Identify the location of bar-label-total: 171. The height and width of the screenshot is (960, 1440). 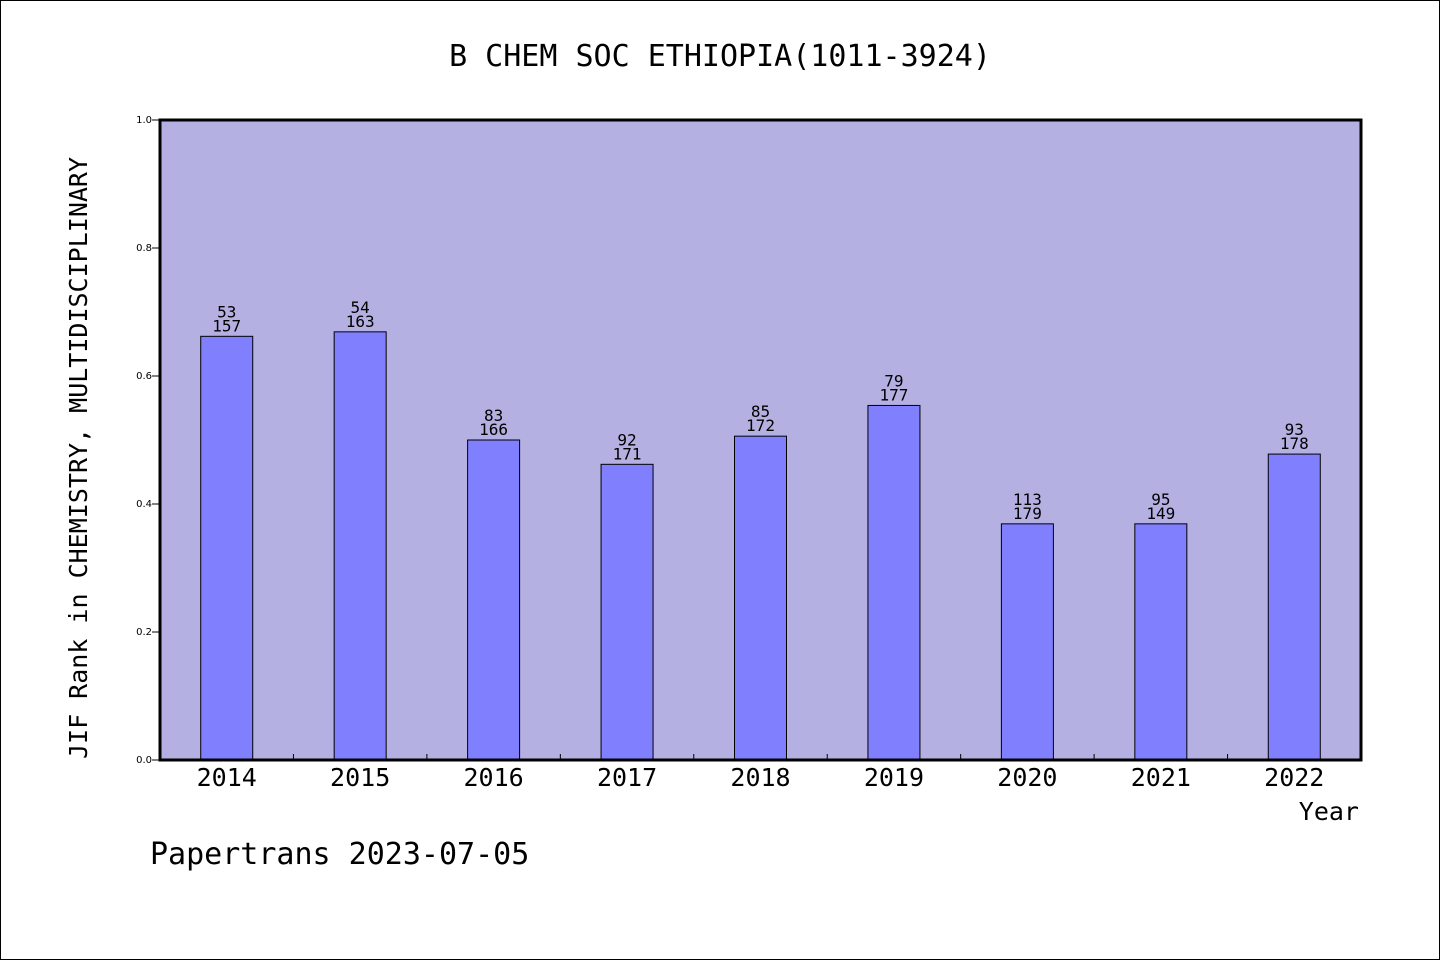
(627, 453).